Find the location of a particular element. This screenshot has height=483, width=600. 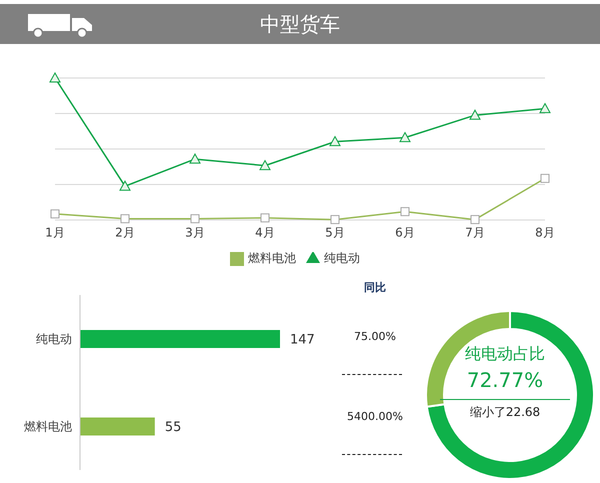

x-tick-label: 2月 is located at coordinates (125, 233).